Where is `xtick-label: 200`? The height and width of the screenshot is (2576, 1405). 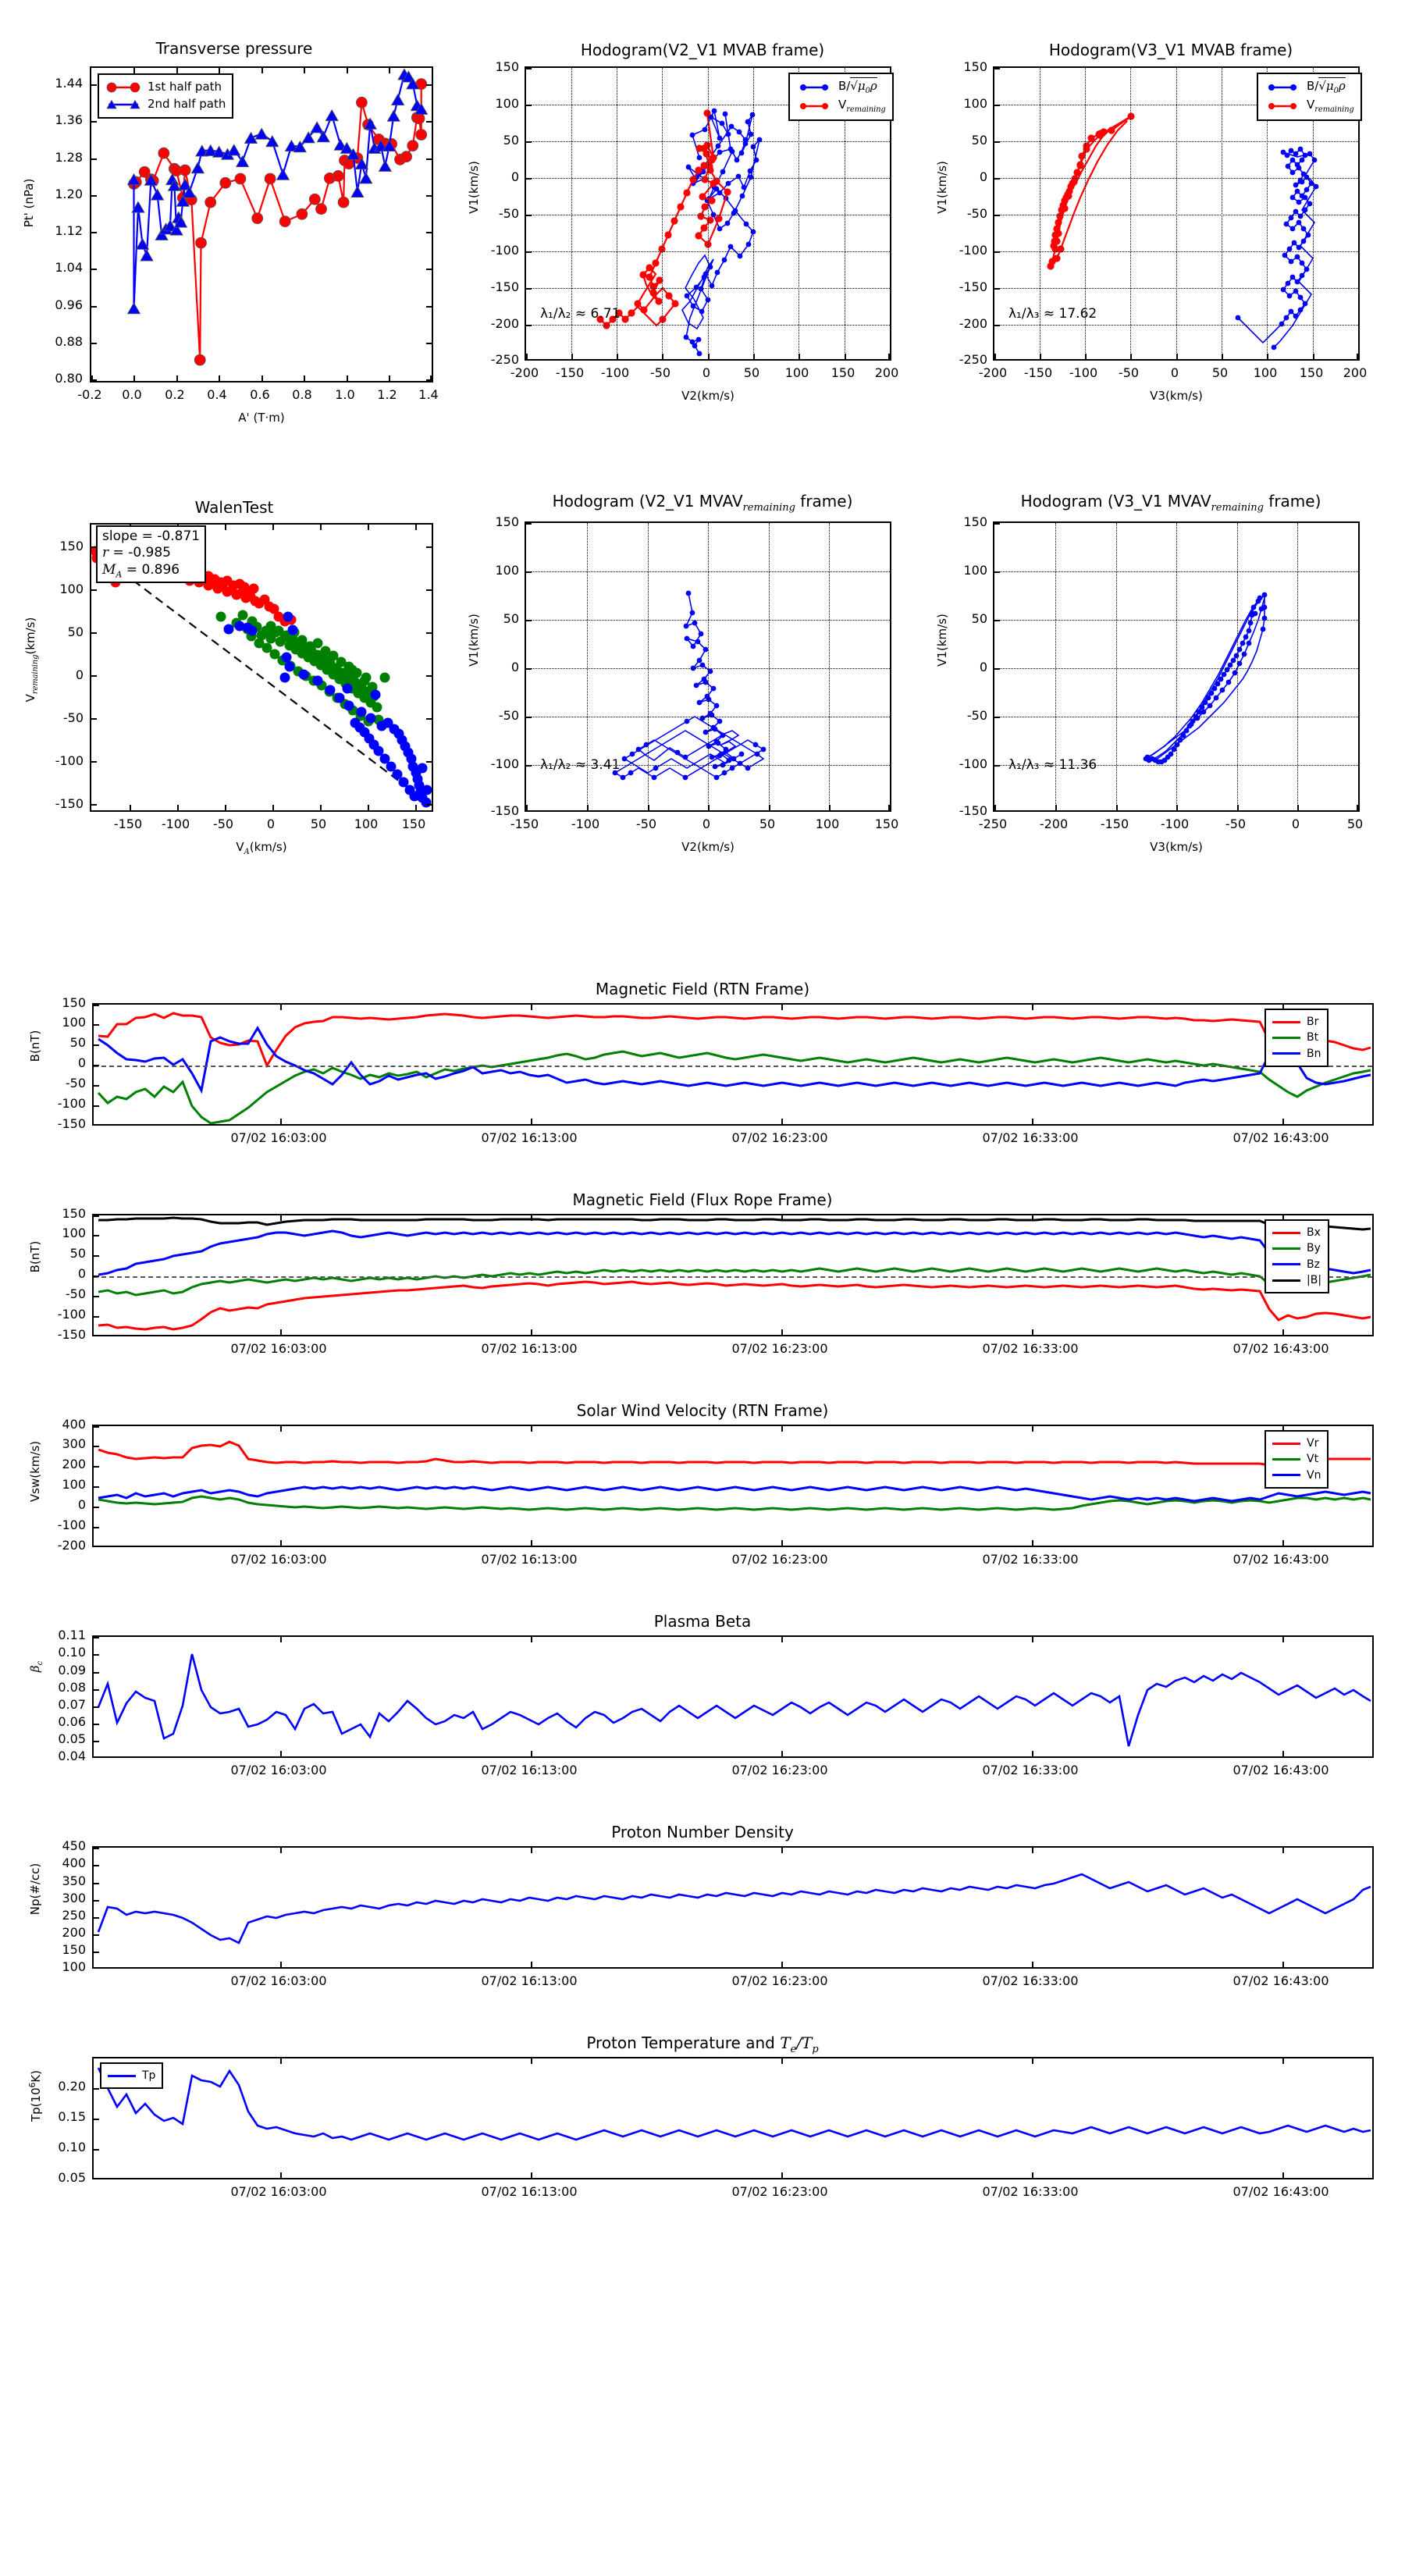
xtick-label: 200 is located at coordinates (887, 372).